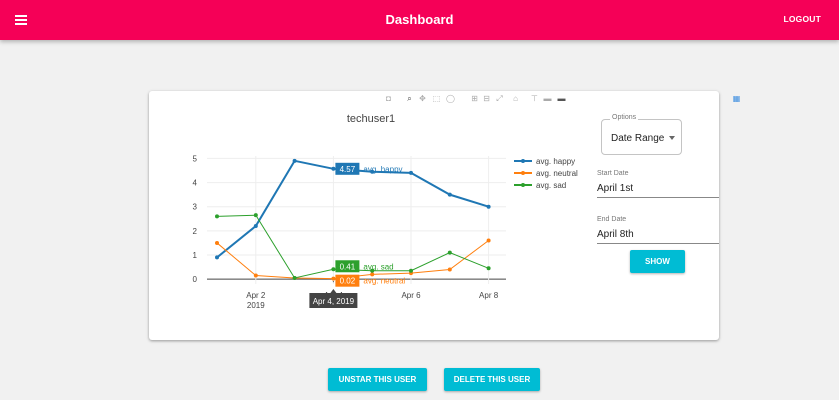 This screenshot has height=400, width=839. I want to click on options-select: Options Date Range, so click(641, 134).